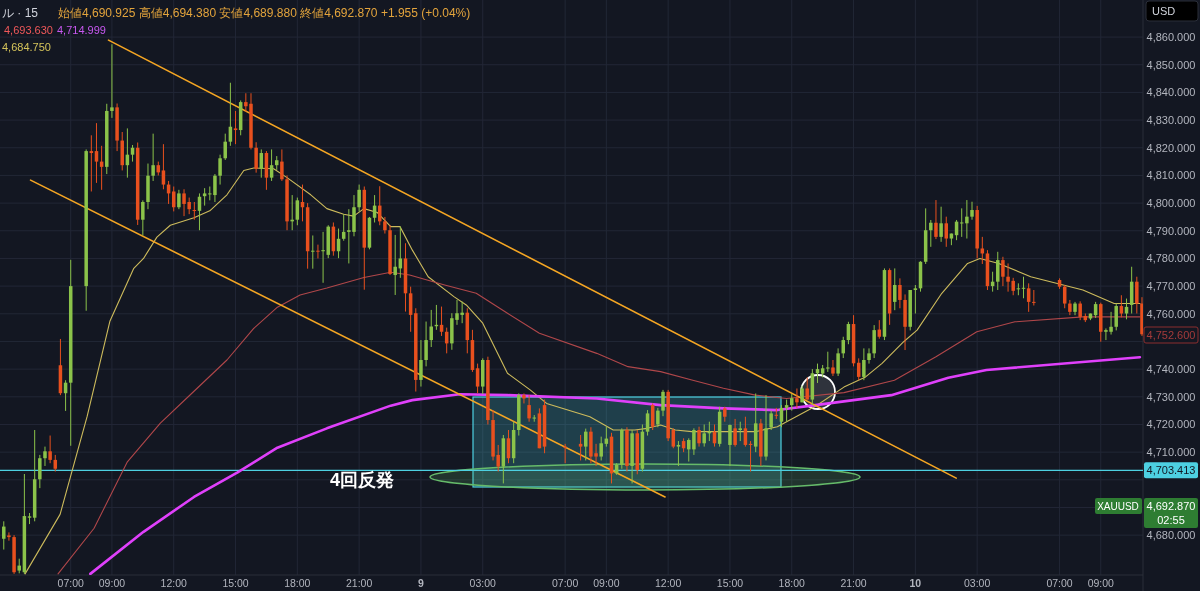  What do you see at coordinates (1171, 452) in the screenshot?
I see `y-tick-label: 4,710.000` at bounding box center [1171, 452].